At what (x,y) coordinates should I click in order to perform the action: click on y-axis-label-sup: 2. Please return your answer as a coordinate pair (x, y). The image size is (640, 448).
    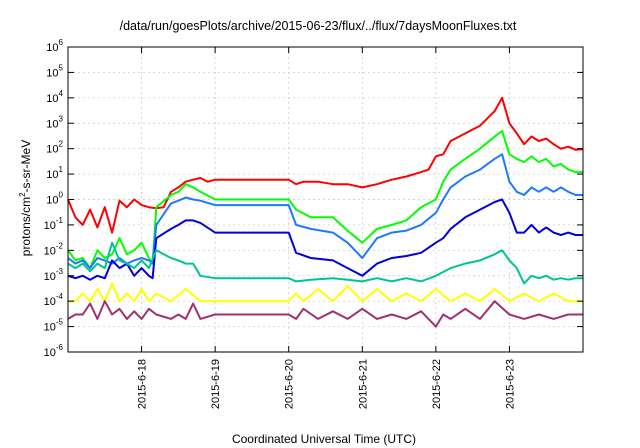
    Looking at the image, I should click on (22, 194).